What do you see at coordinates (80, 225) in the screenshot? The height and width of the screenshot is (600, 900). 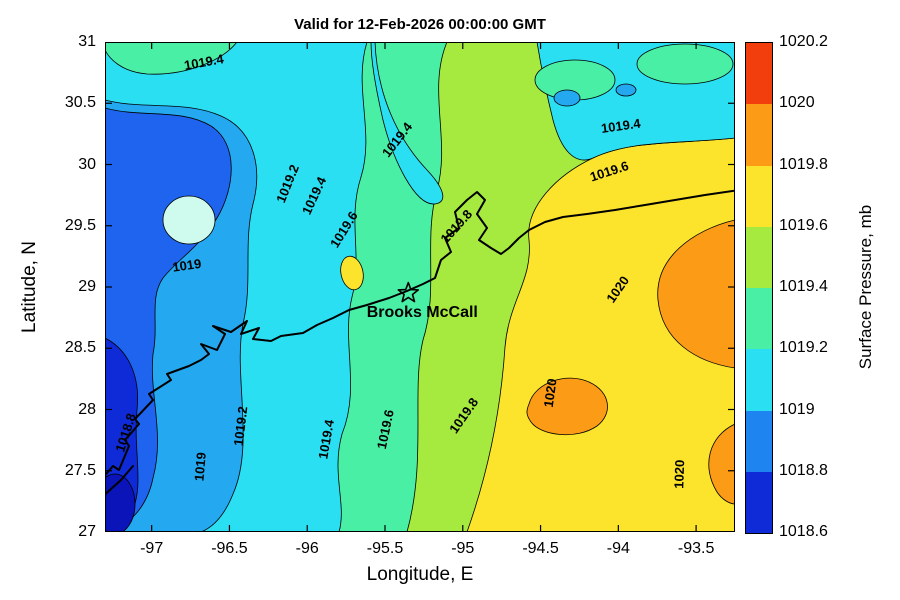 I see `y-tick-label: 29.5` at bounding box center [80, 225].